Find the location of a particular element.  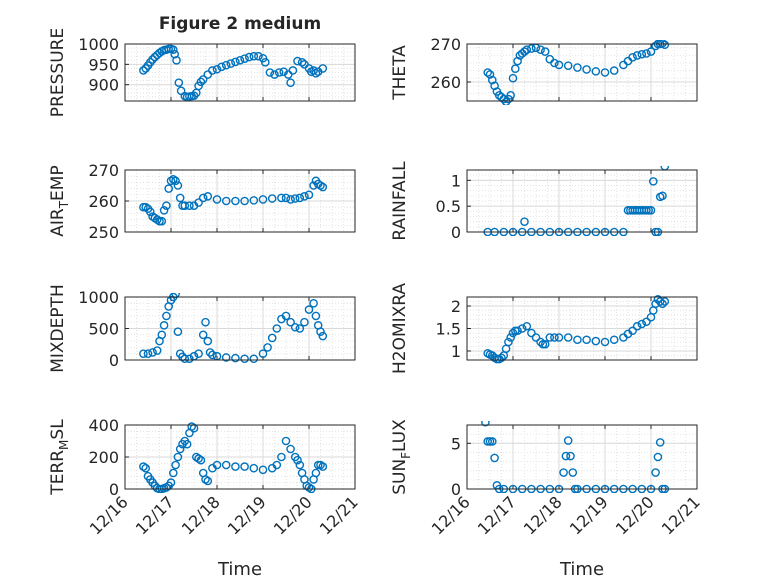

axes-background is located at coordinates (582, 457).